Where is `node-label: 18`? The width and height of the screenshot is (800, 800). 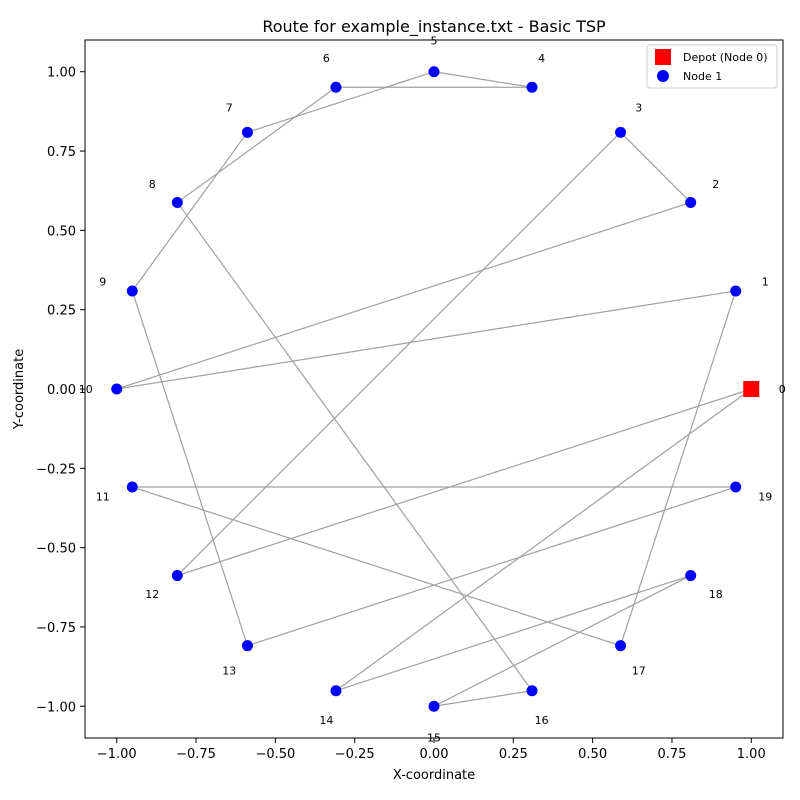
node-label: 18 is located at coordinates (716, 594).